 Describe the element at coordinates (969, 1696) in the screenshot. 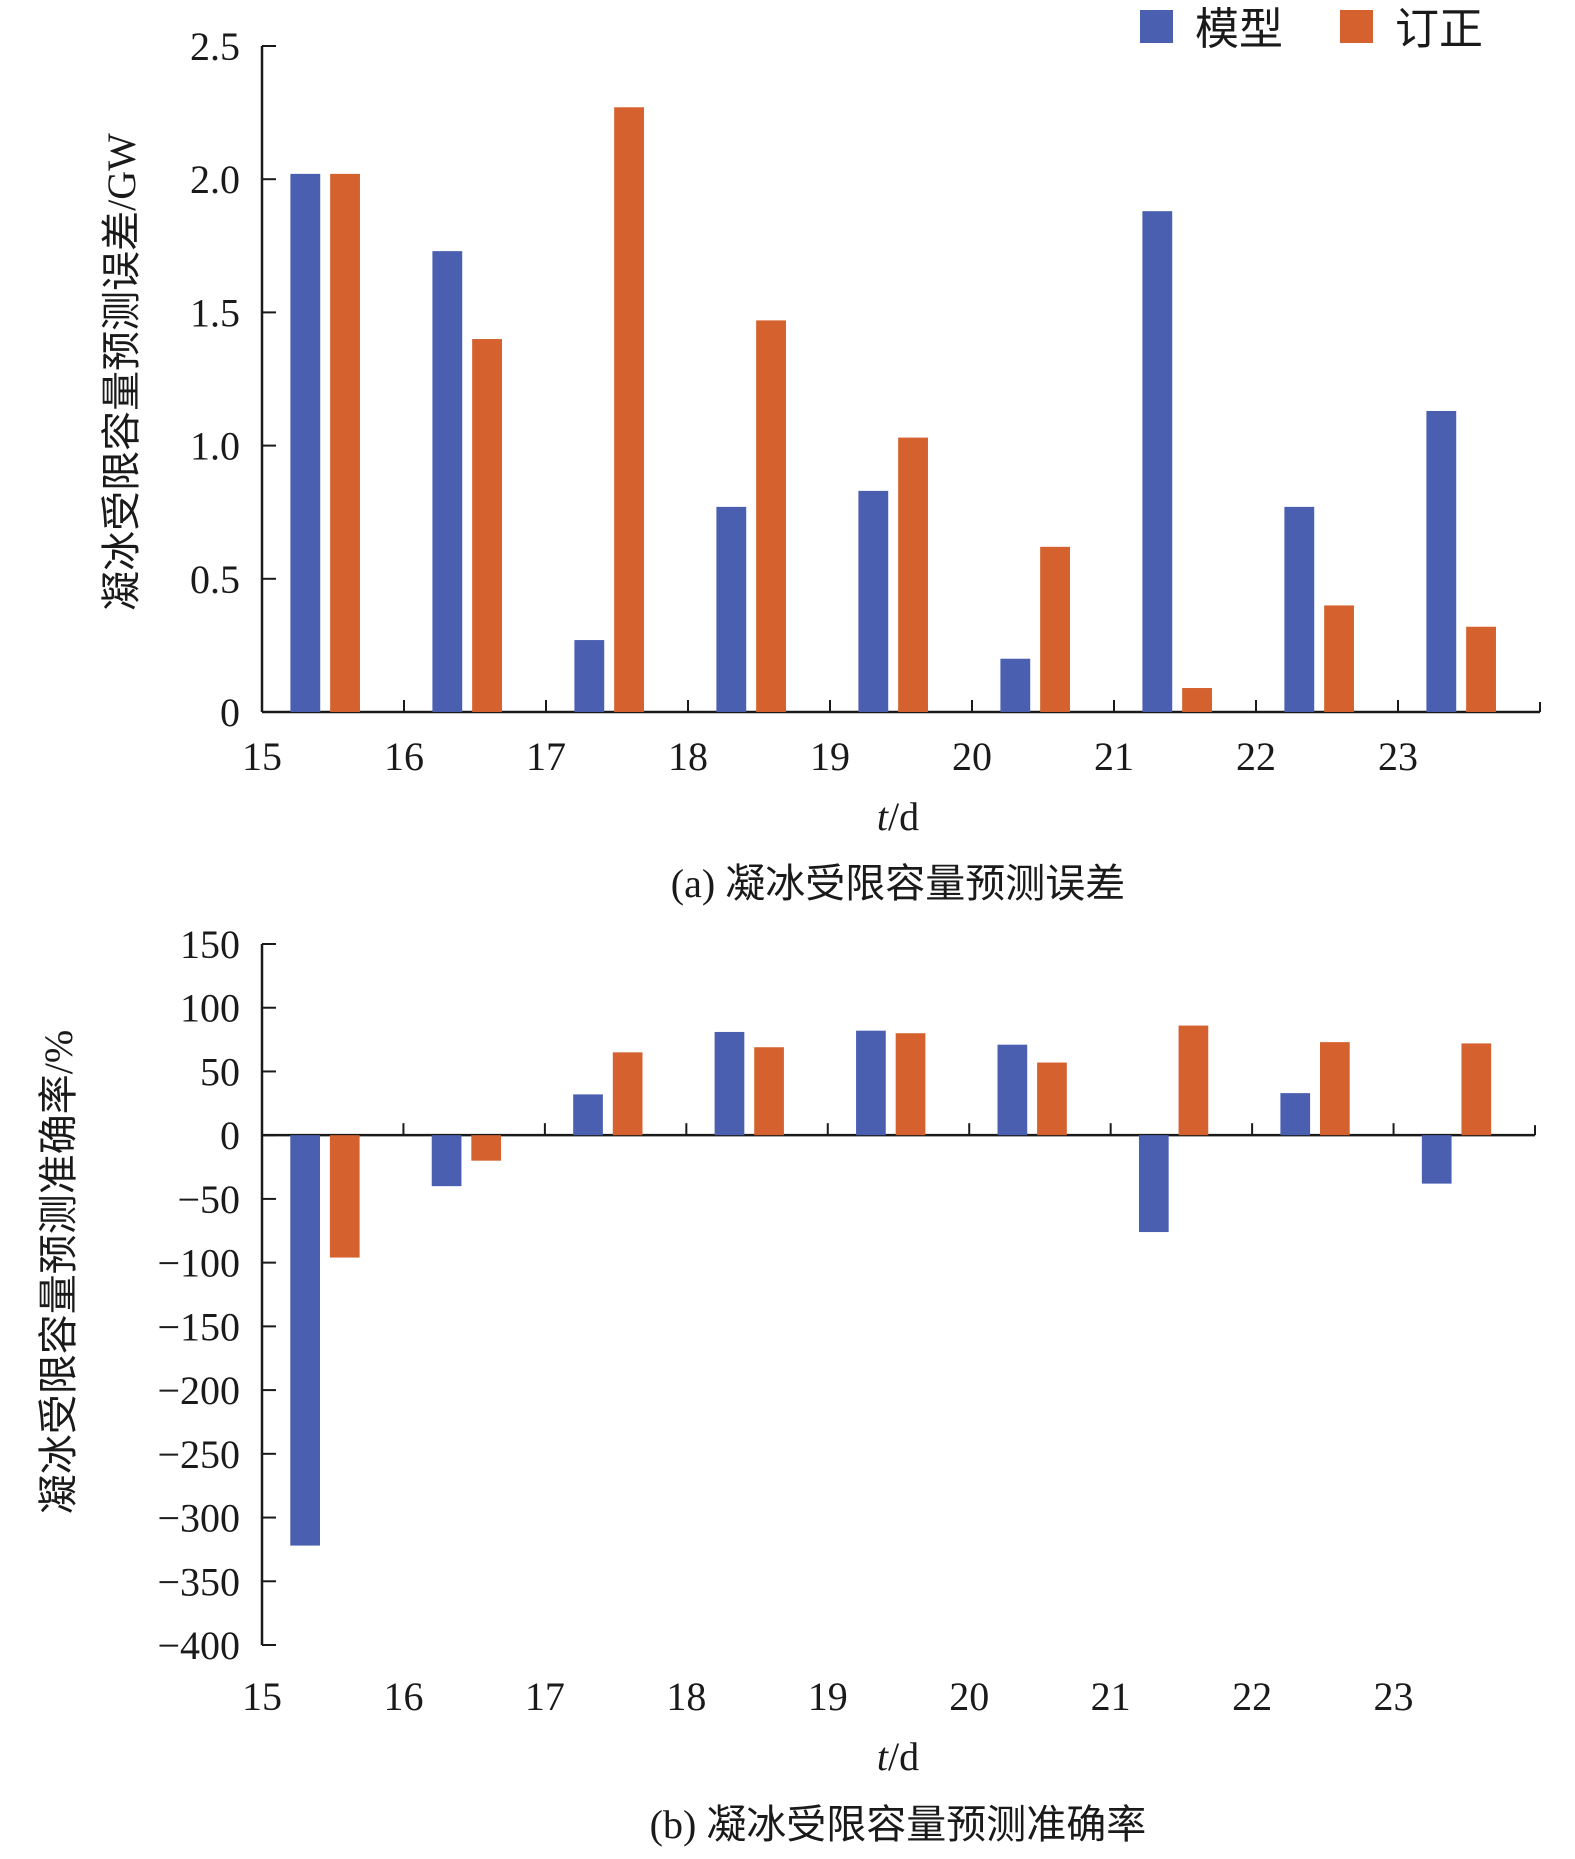

I see `chart-b-x-tick-label: 20` at that location.